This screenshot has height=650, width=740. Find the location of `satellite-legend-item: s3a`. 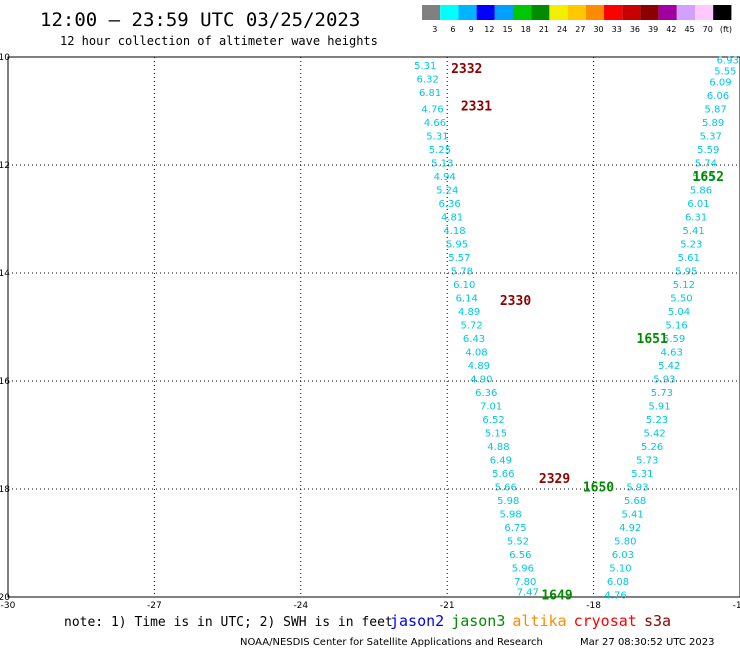

satellite-legend-item: s3a is located at coordinates (657, 621).